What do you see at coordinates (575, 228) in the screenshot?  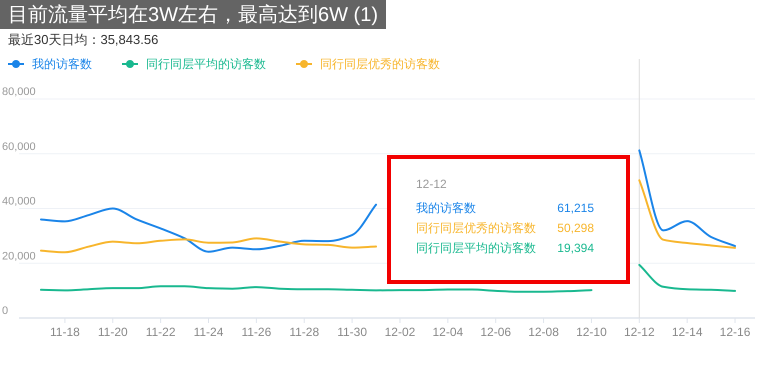 I see `annotation: 50,298` at bounding box center [575, 228].